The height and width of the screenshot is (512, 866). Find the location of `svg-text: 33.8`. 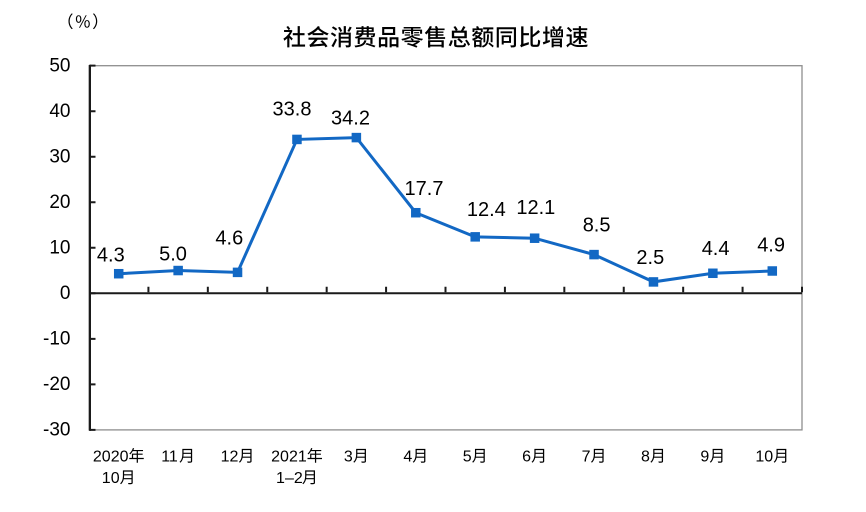

svg-text: 33.8 is located at coordinates (292, 110).